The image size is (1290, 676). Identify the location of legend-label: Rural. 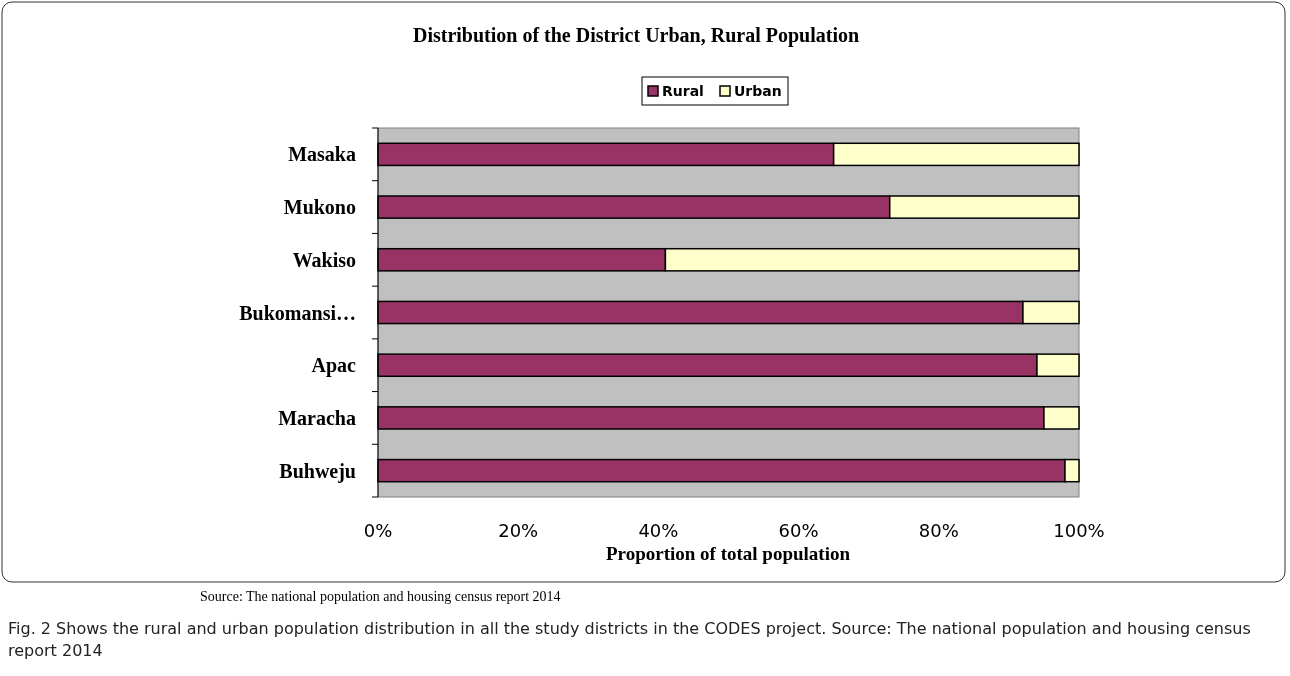
(683, 91).